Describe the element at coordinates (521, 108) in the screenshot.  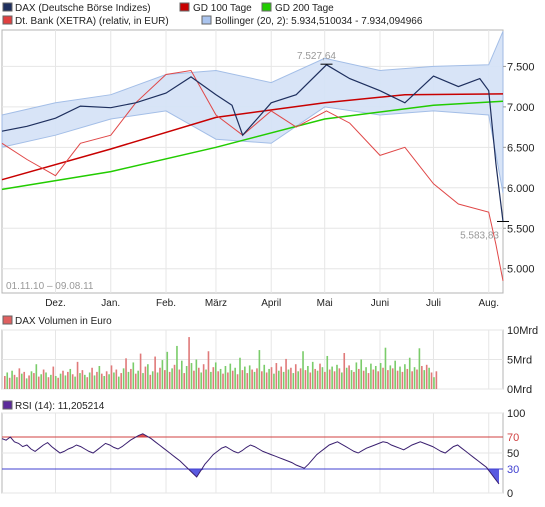
I see `price-y-tick-label: 7.000` at that location.